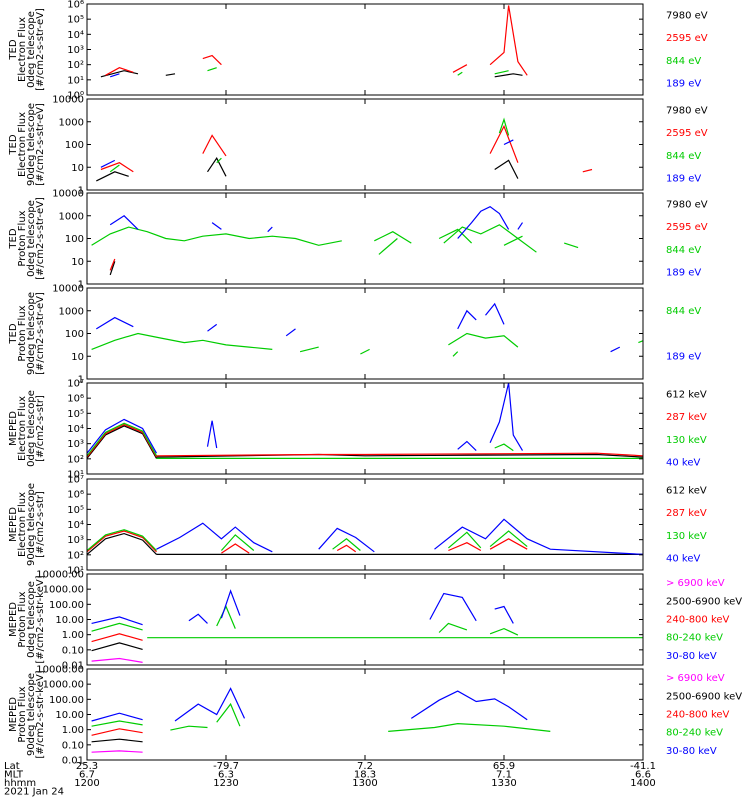  Describe the element at coordinates (68, 194) in the screenshot. I see `y-tick-label: 10000` at that location.